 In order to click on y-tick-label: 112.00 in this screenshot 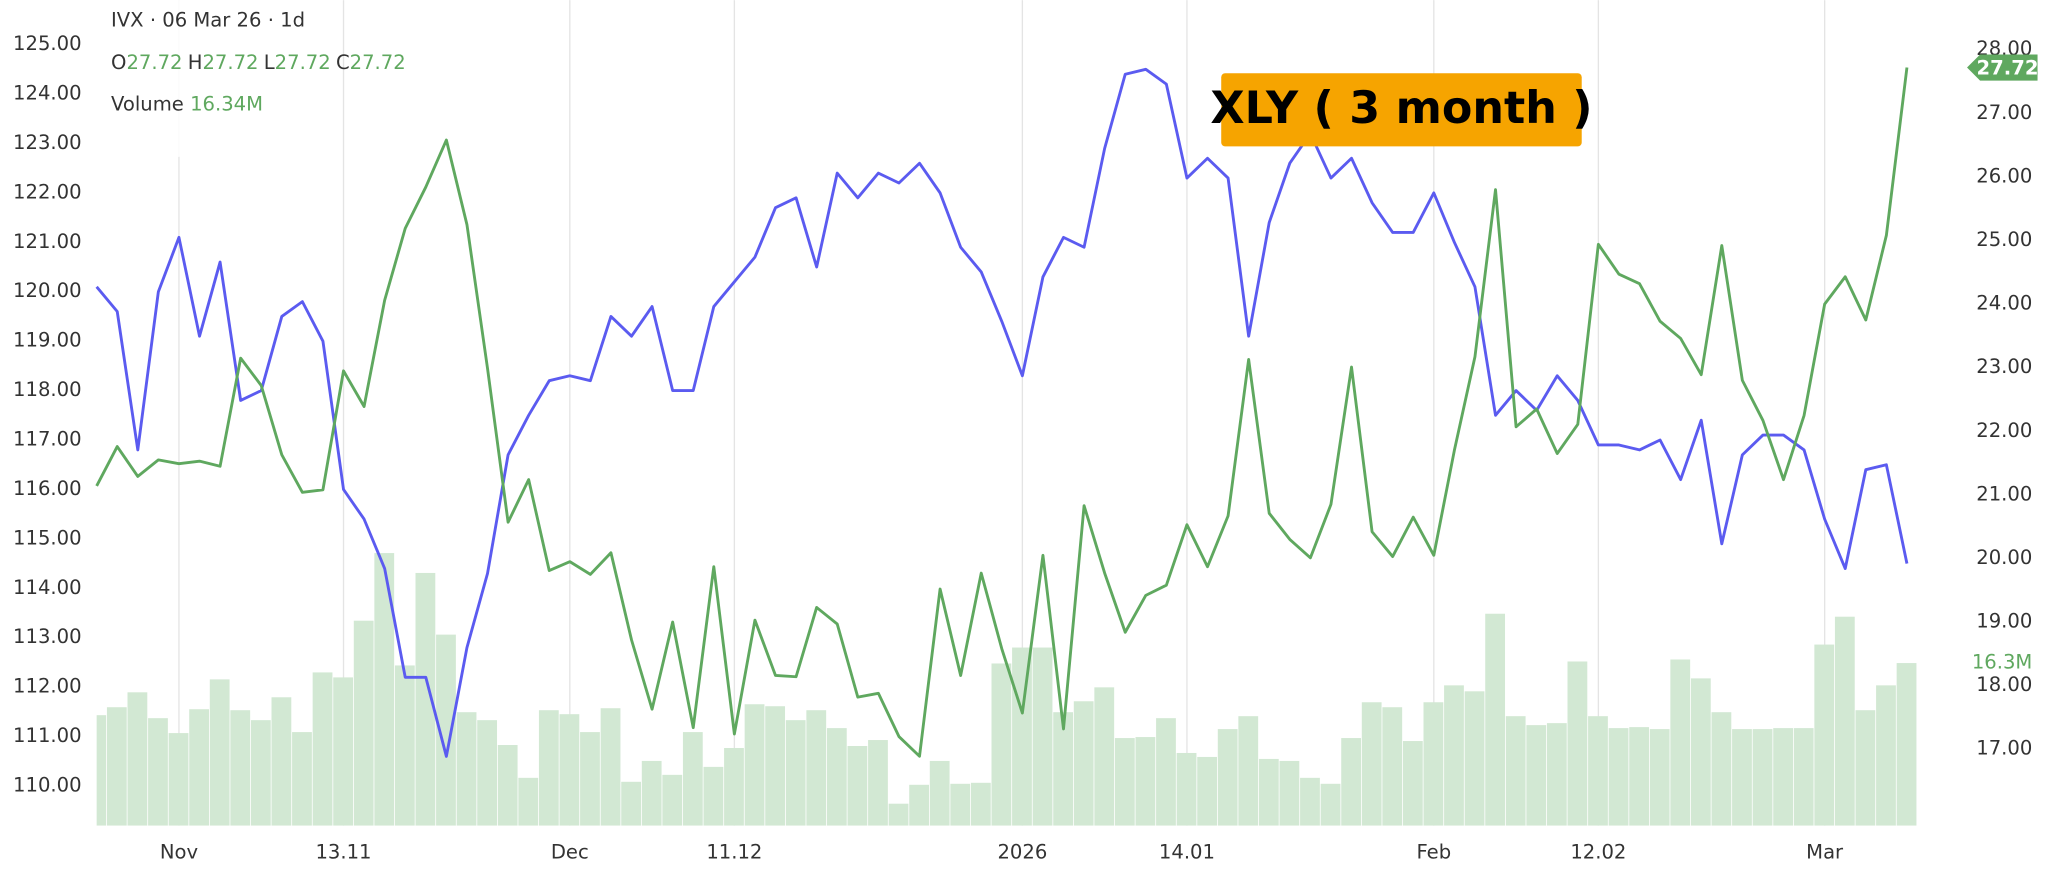, I will do `click(47, 686)`.